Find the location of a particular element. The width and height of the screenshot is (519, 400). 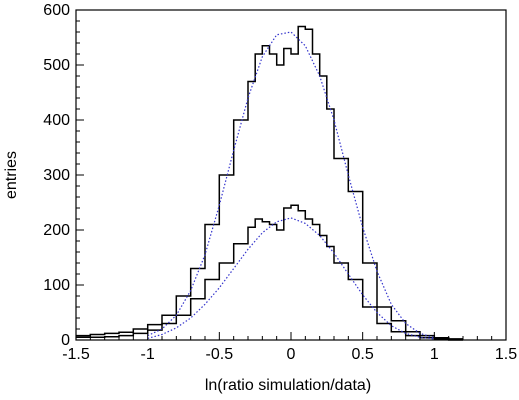

x-axis-label: ln(ratio simulation/data) is located at coordinates (288, 385).